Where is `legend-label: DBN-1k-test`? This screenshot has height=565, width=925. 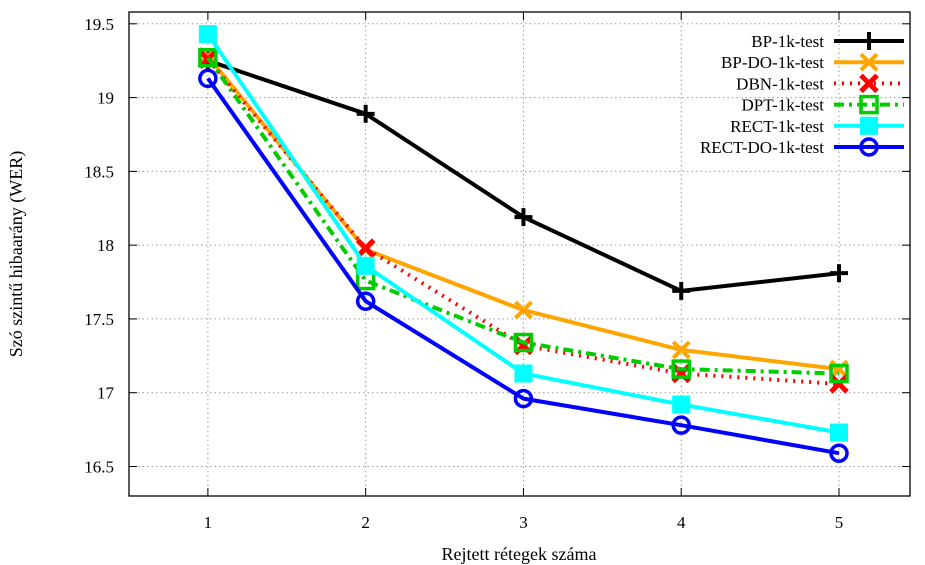 legend-label: DBN-1k-test is located at coordinates (780, 83).